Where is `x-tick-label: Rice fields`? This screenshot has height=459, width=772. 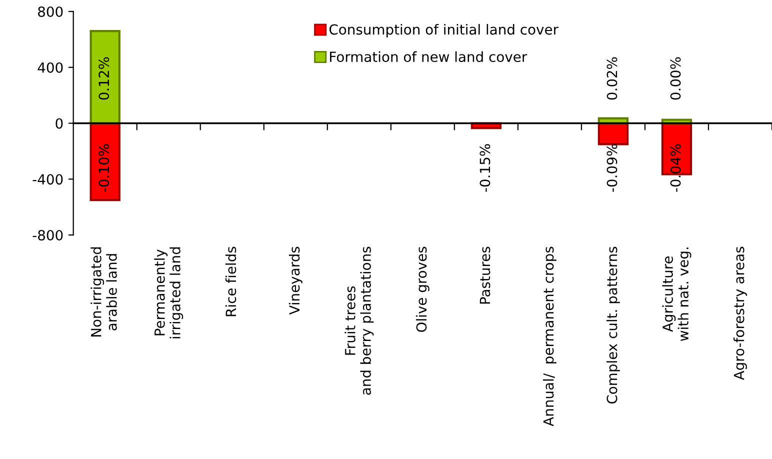 x-tick-label: Rice fields is located at coordinates (230, 281).